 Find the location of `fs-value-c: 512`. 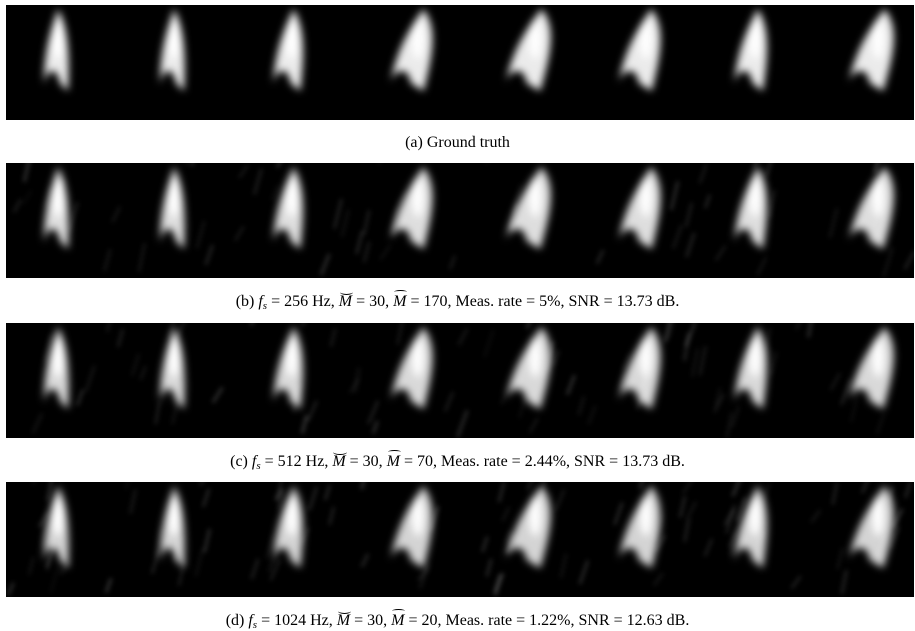

fs-value-c: 512 is located at coordinates (289, 461).